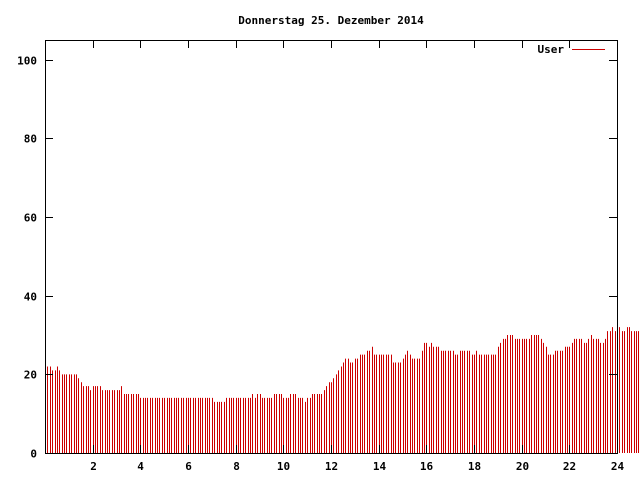 This screenshot has height=480, width=640. What do you see at coordinates (33, 454) in the screenshot?
I see `y-tick-label: 0` at bounding box center [33, 454].